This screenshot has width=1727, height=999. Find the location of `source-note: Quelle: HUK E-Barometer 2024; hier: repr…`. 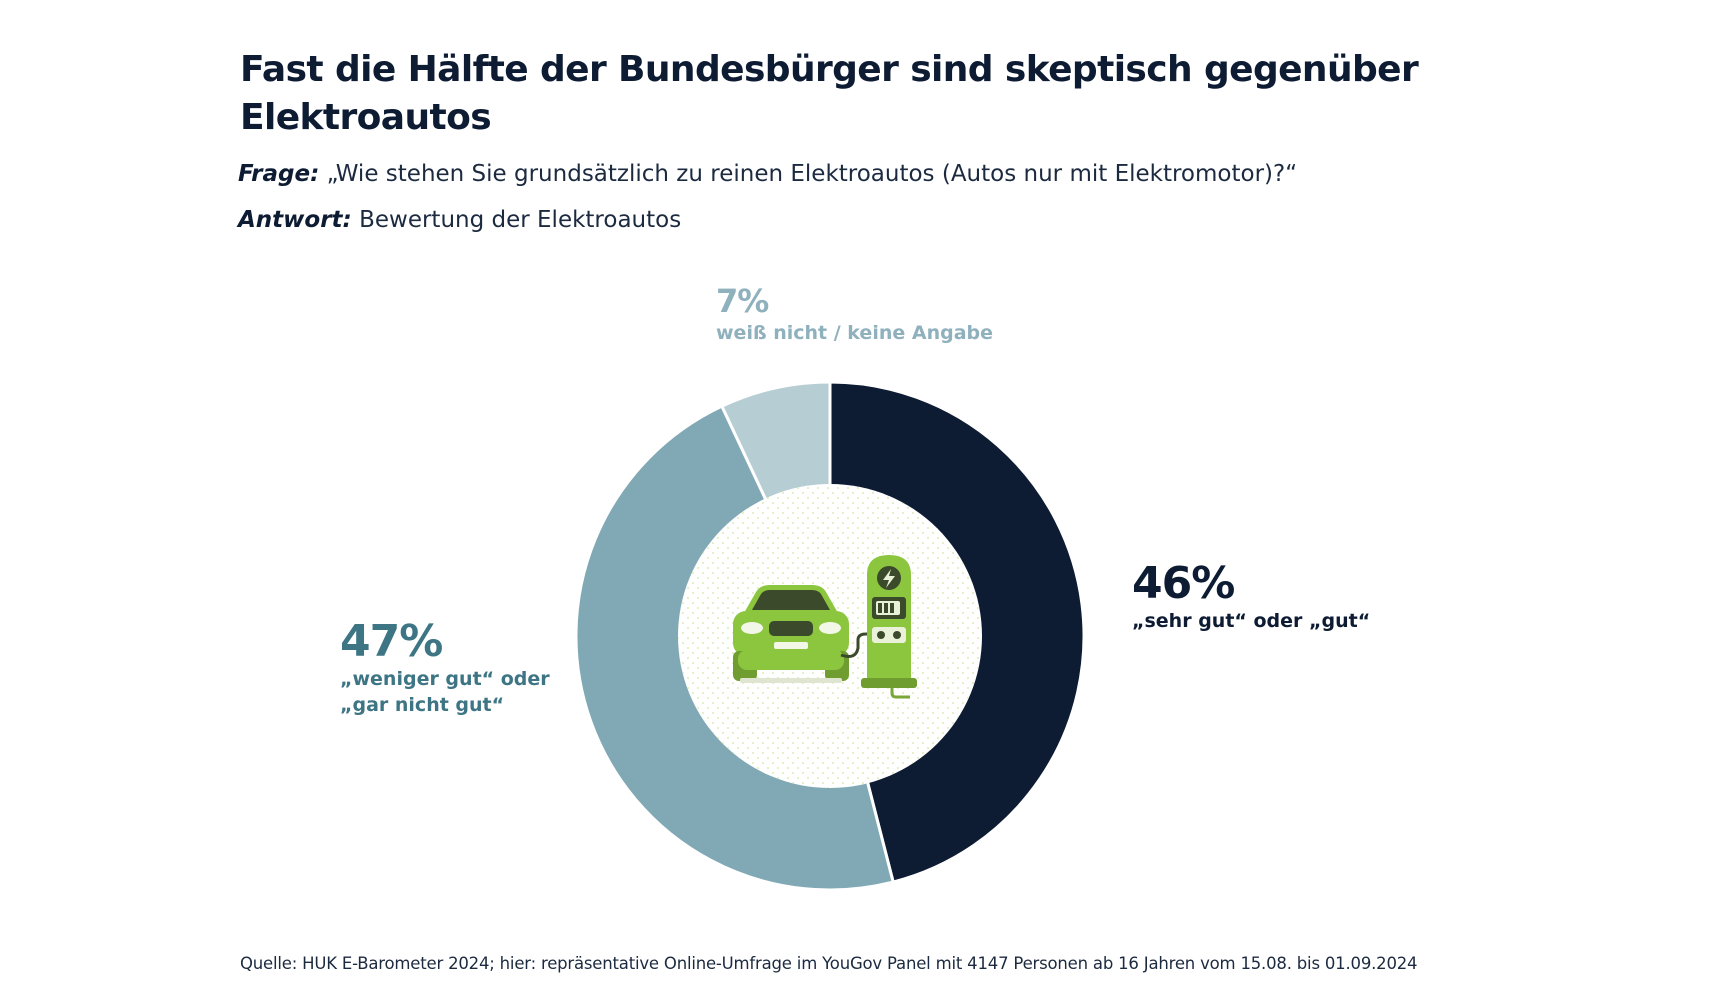

source-note: Quelle: HUK E-Barometer 2024; hier: repr… is located at coordinates (829, 963).